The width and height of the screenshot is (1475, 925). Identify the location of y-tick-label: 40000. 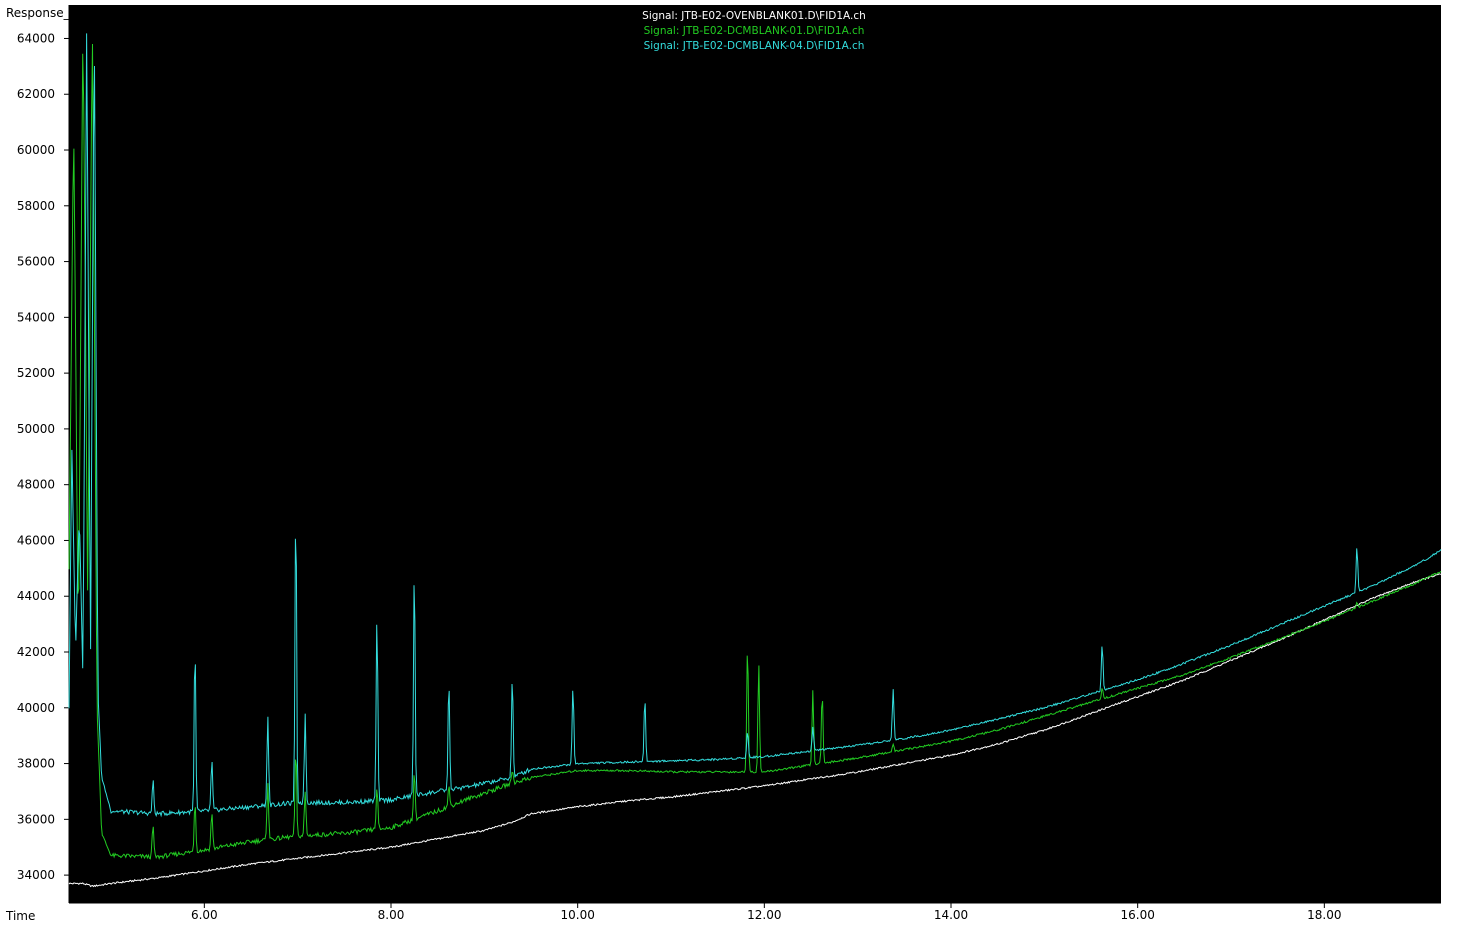
(36, 708).